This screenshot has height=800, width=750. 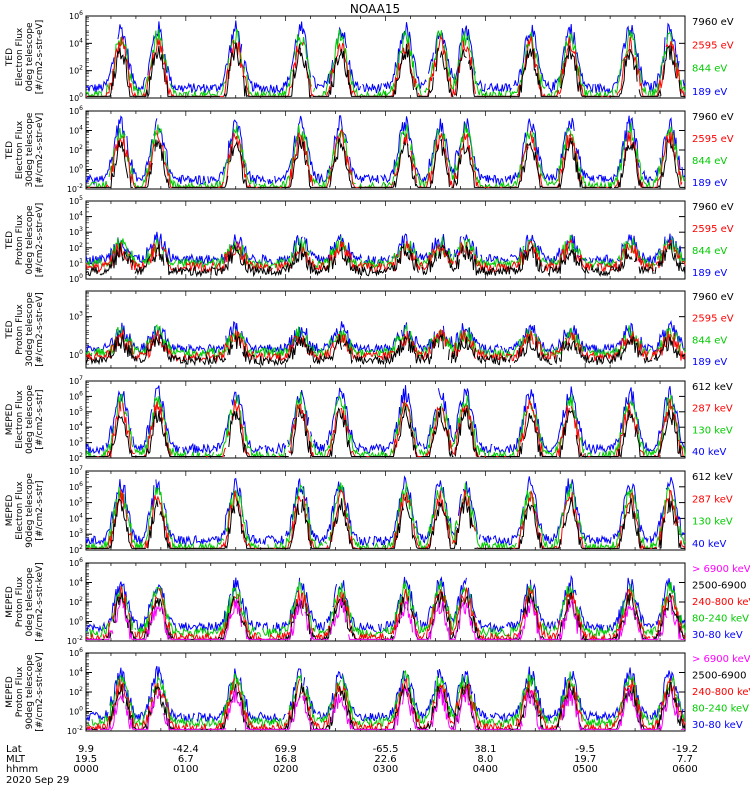 I want to click on panel-6-series-240-800-keV, so click(x=385, y=613).